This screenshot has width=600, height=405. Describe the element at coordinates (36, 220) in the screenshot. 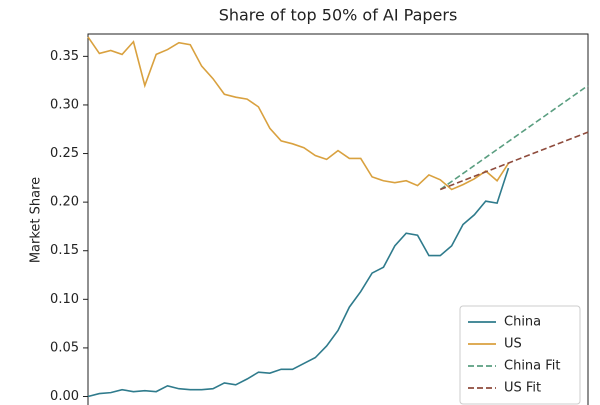

I see `y-axis-label: Market Share` at that location.